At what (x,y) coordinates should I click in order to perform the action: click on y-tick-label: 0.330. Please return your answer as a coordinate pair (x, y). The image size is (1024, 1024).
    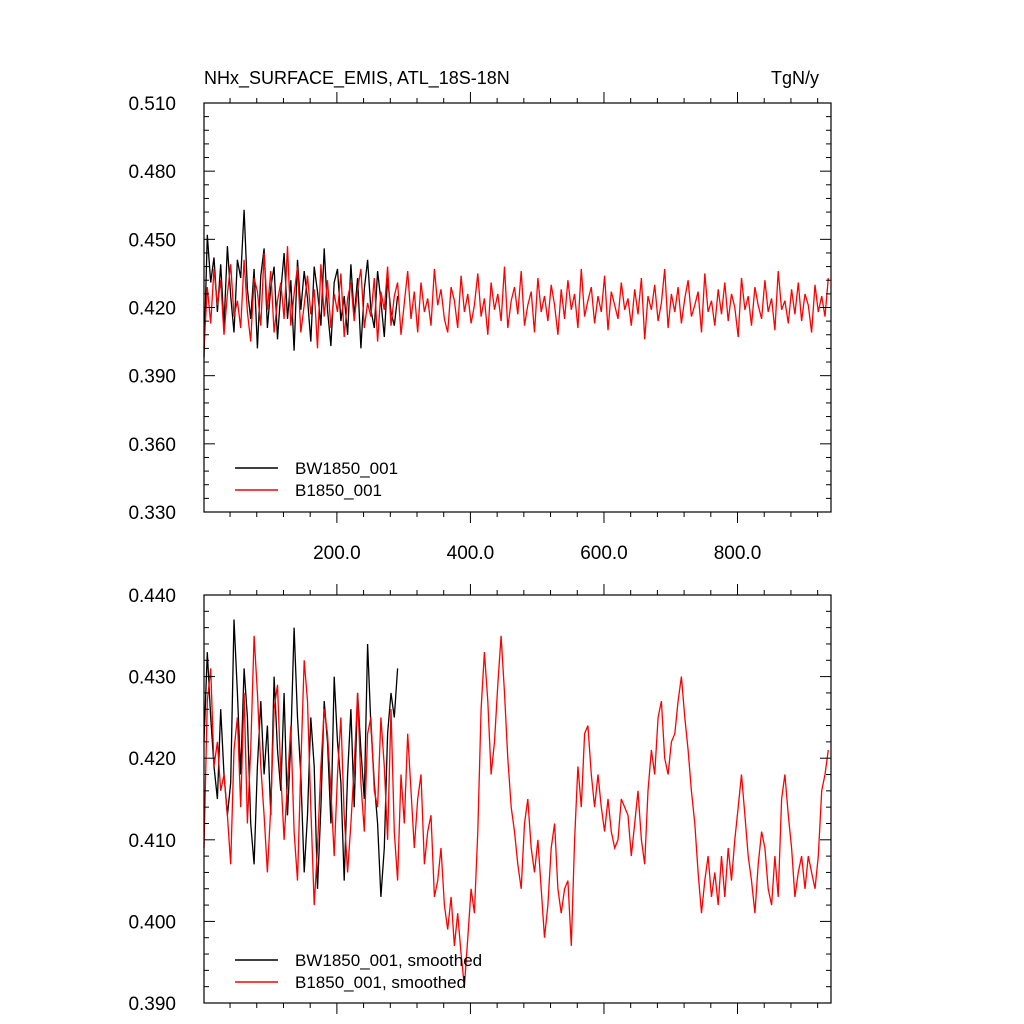
    Looking at the image, I should click on (152, 513).